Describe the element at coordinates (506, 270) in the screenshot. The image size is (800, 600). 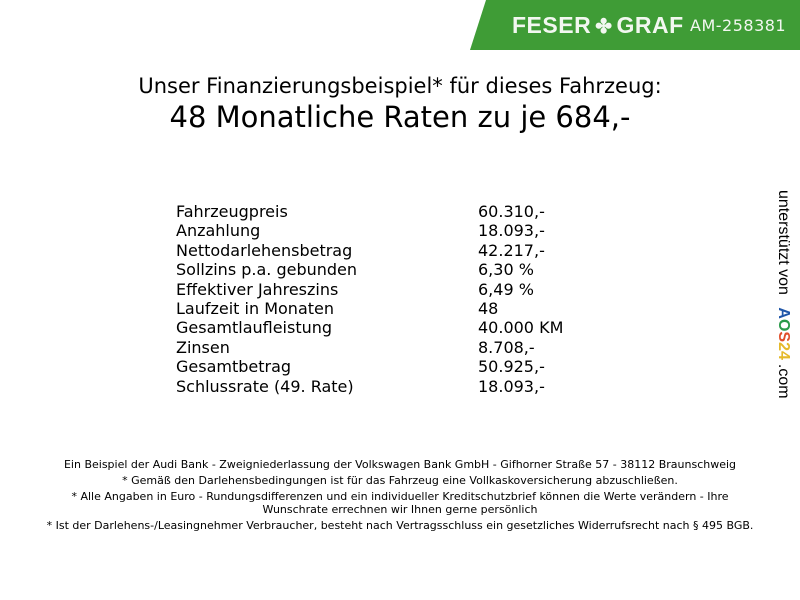
I see `row-value: 6,30 %` at that location.